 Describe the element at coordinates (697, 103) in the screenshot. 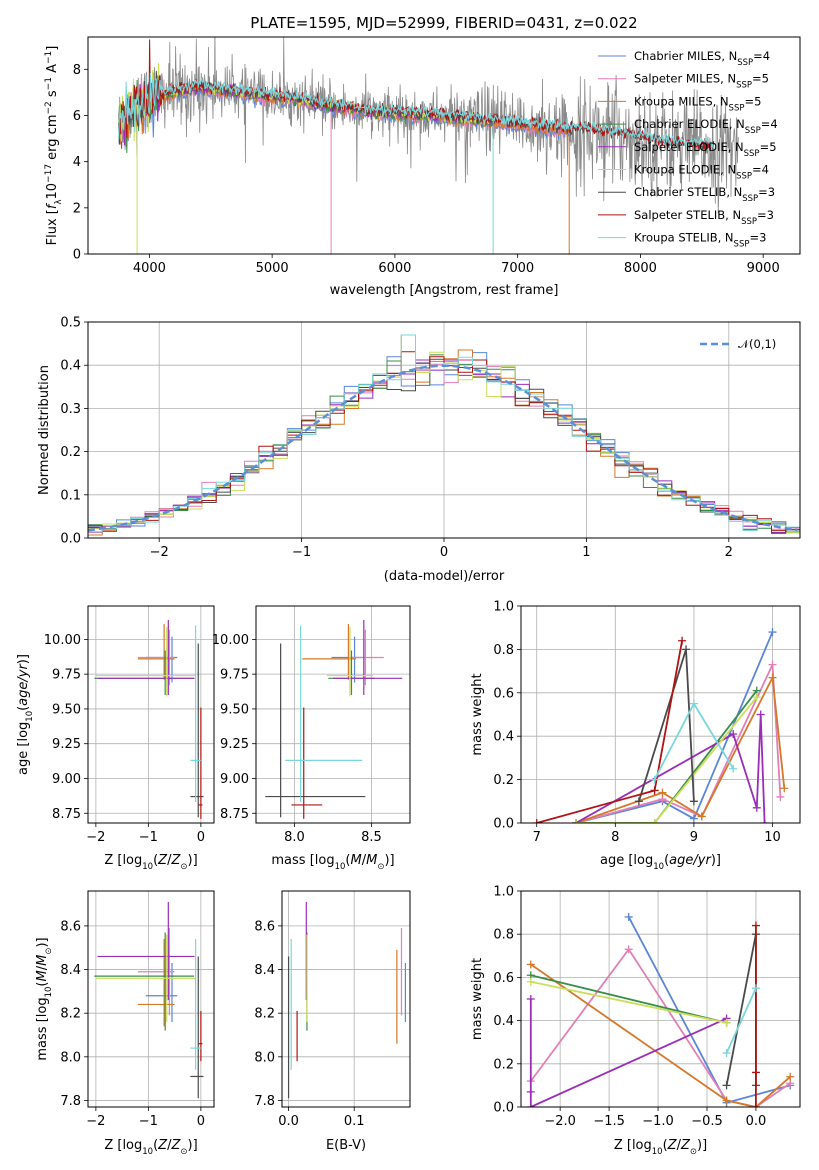

I see `legend-label: Kroupa MILES, NSSP=5` at that location.